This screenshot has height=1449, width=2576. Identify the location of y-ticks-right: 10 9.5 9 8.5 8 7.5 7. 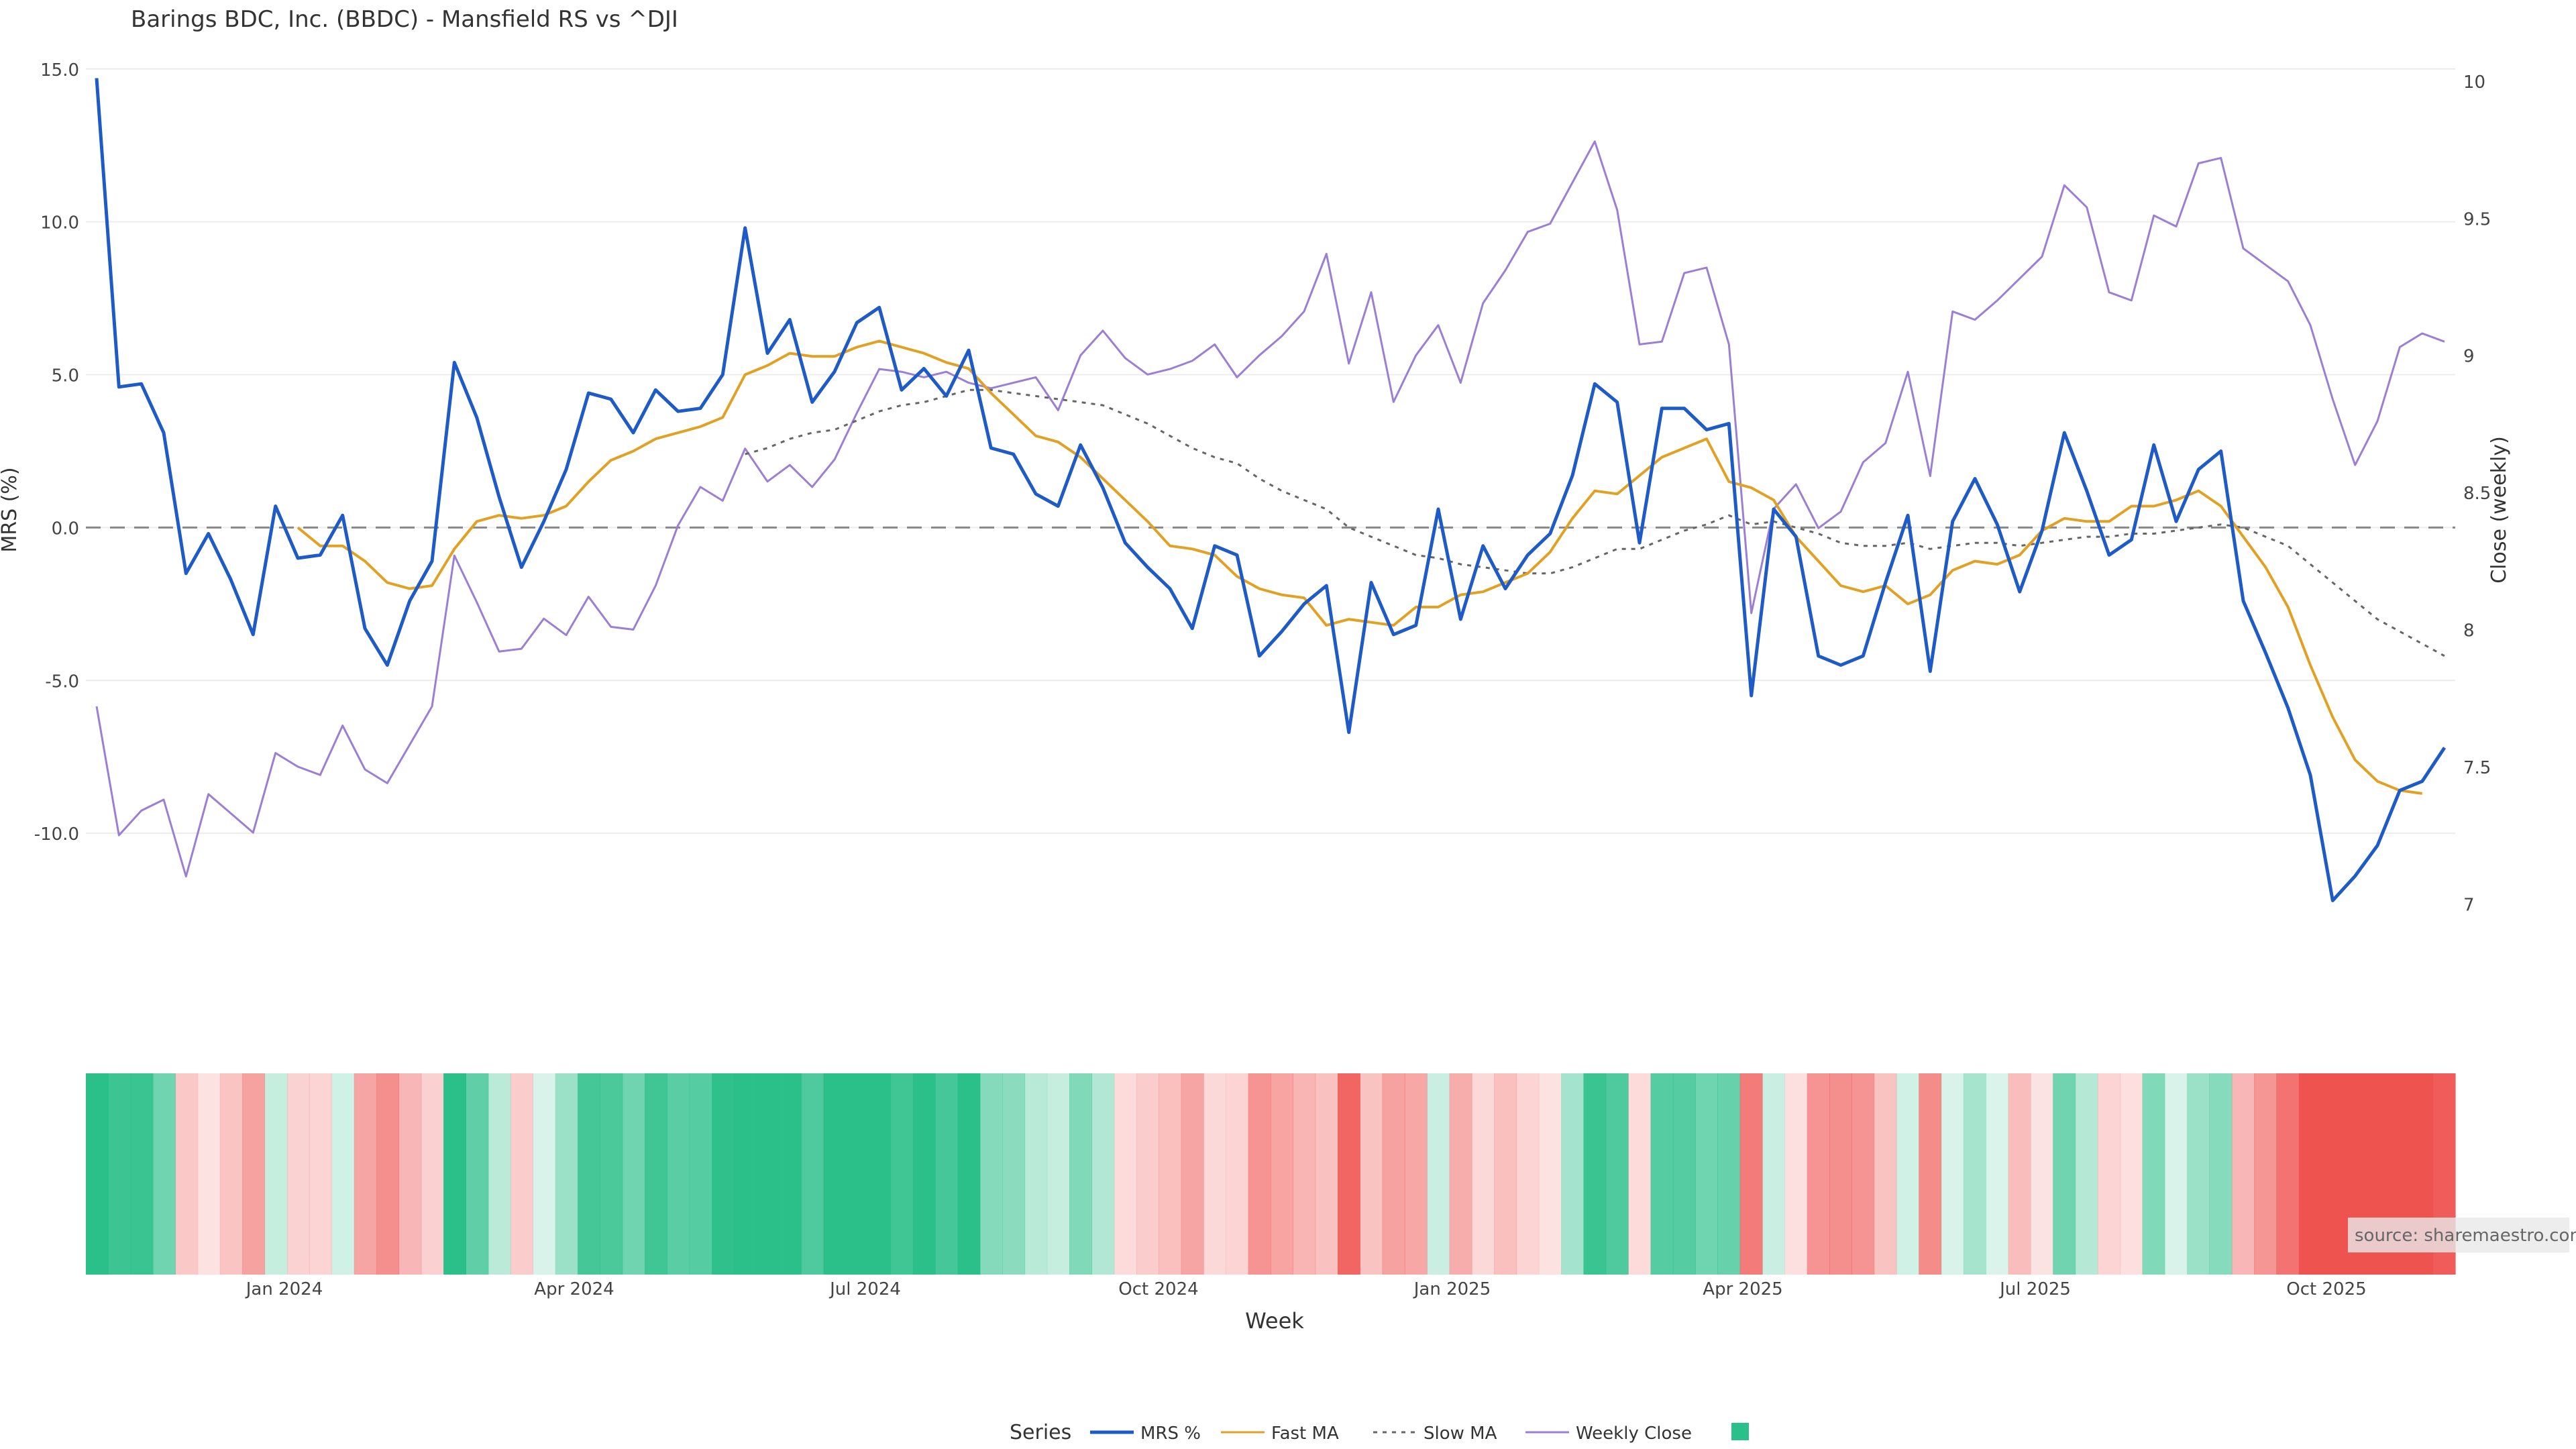
(2477, 493).